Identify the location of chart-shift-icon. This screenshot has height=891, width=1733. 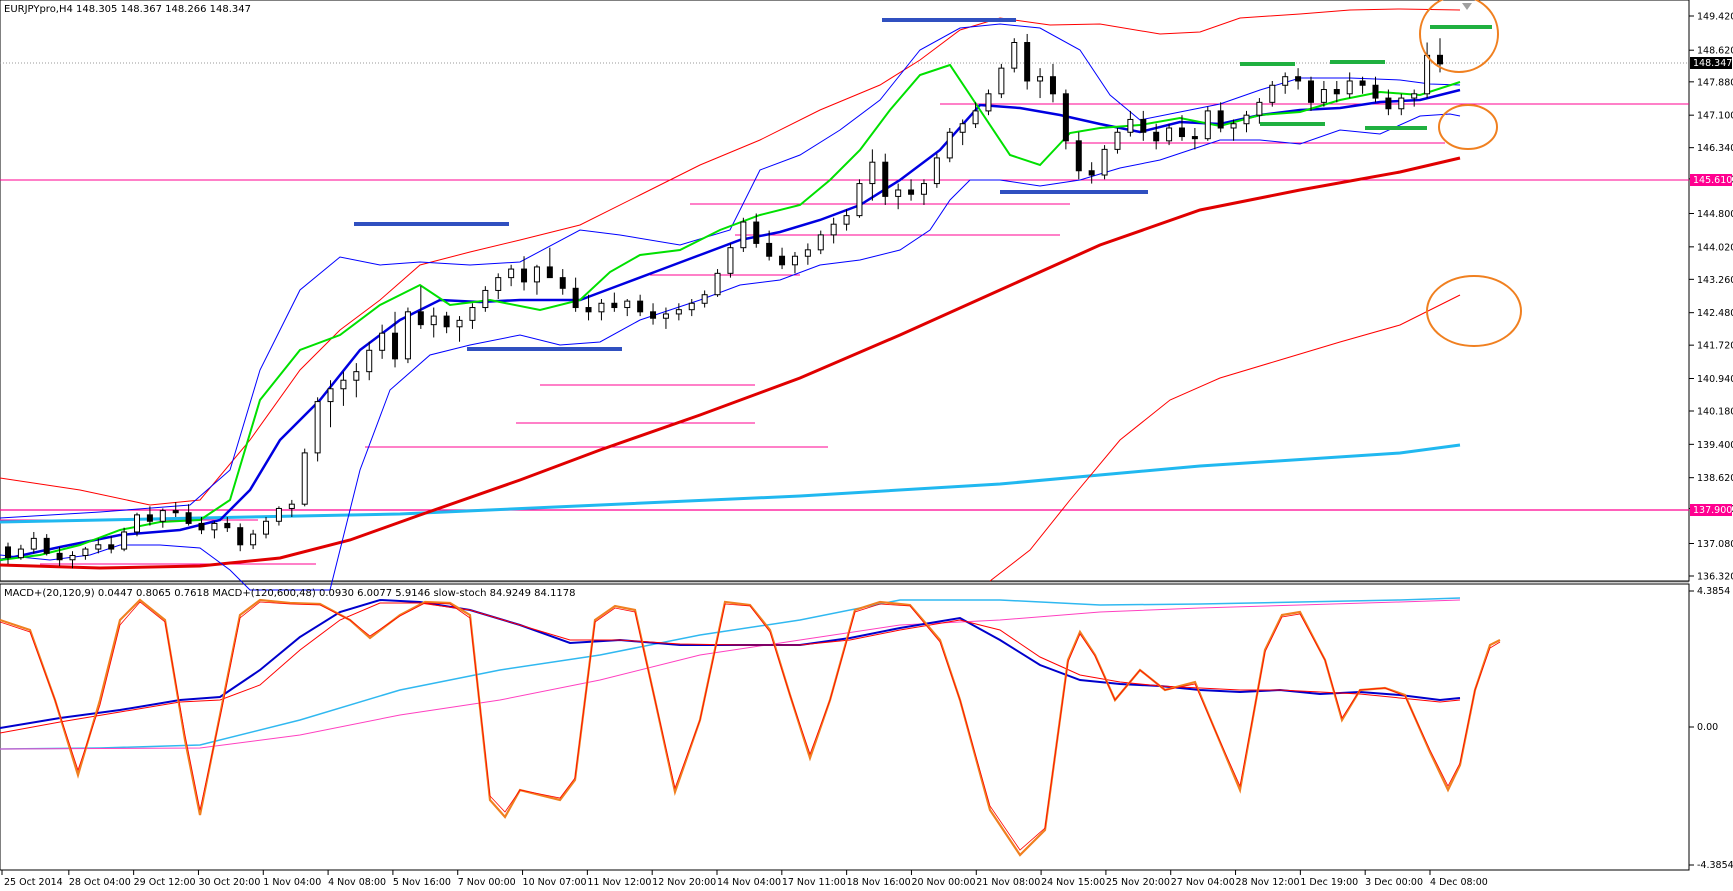
(1467, 6).